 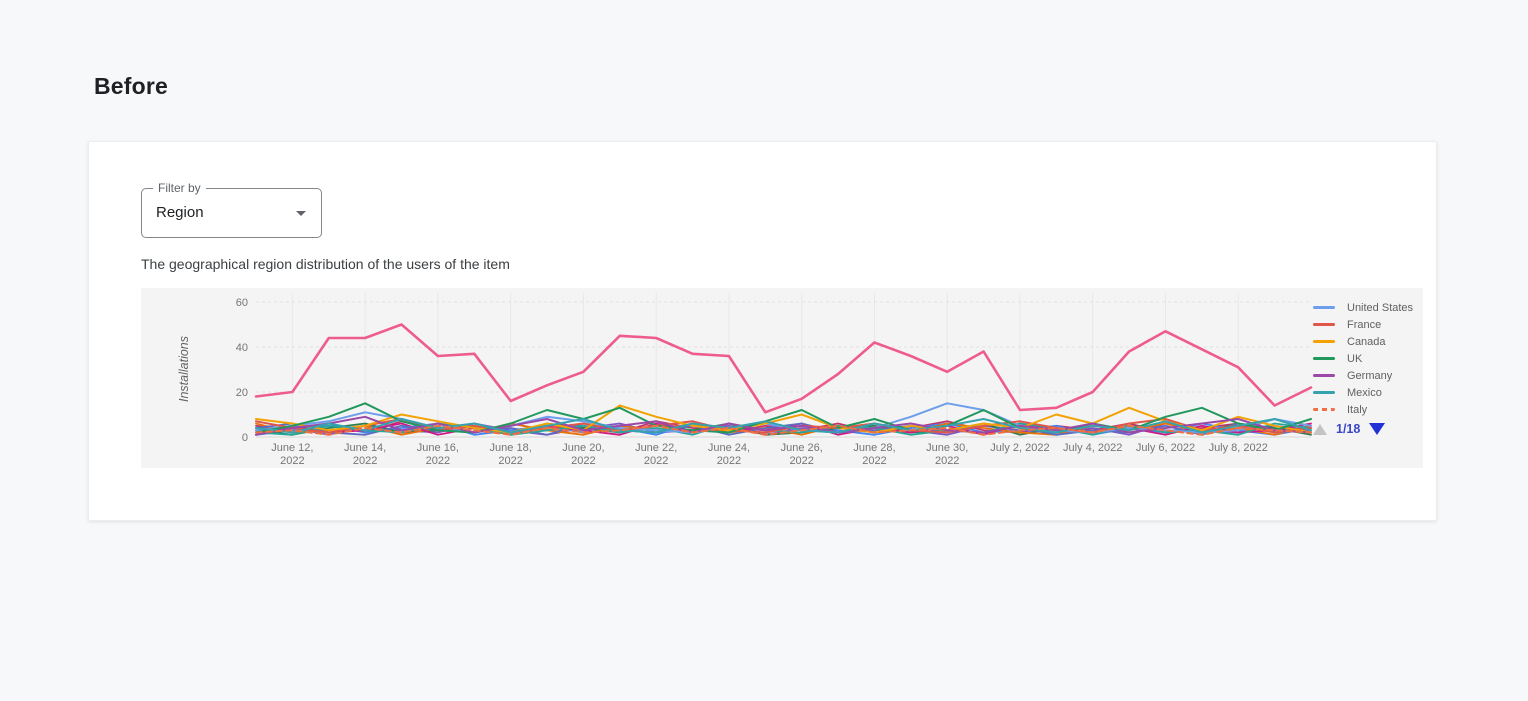 I want to click on legend-page-down-icon, so click(x=1377, y=429).